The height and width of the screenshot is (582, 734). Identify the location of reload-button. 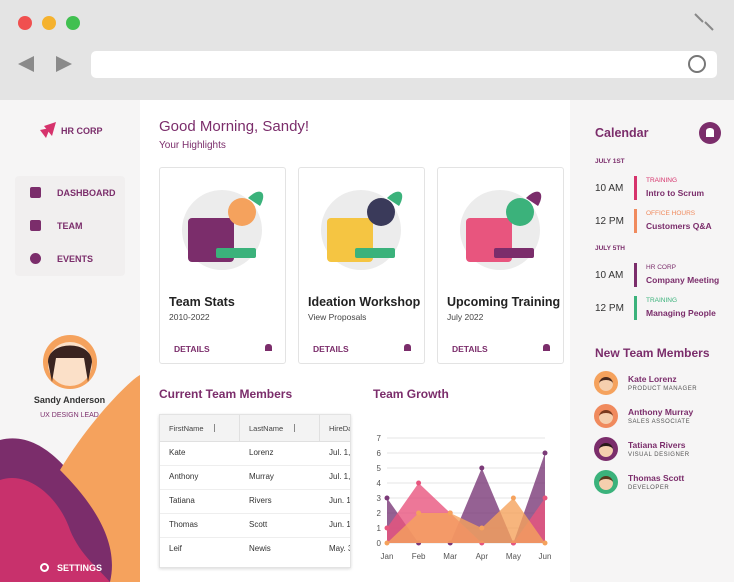
(697, 64).